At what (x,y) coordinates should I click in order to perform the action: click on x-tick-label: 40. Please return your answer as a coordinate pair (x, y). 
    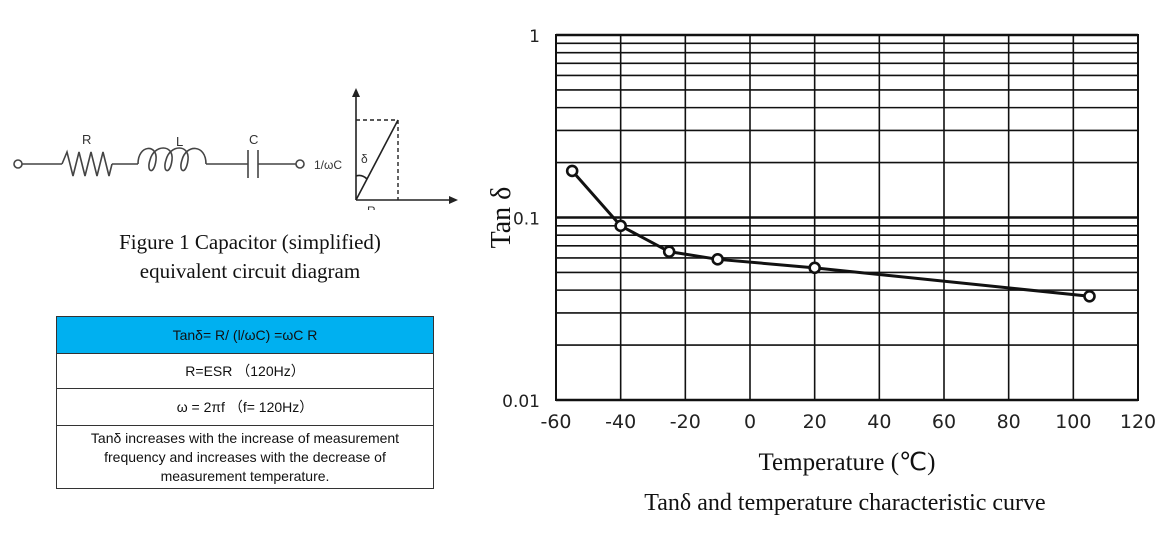
    Looking at the image, I should click on (879, 422).